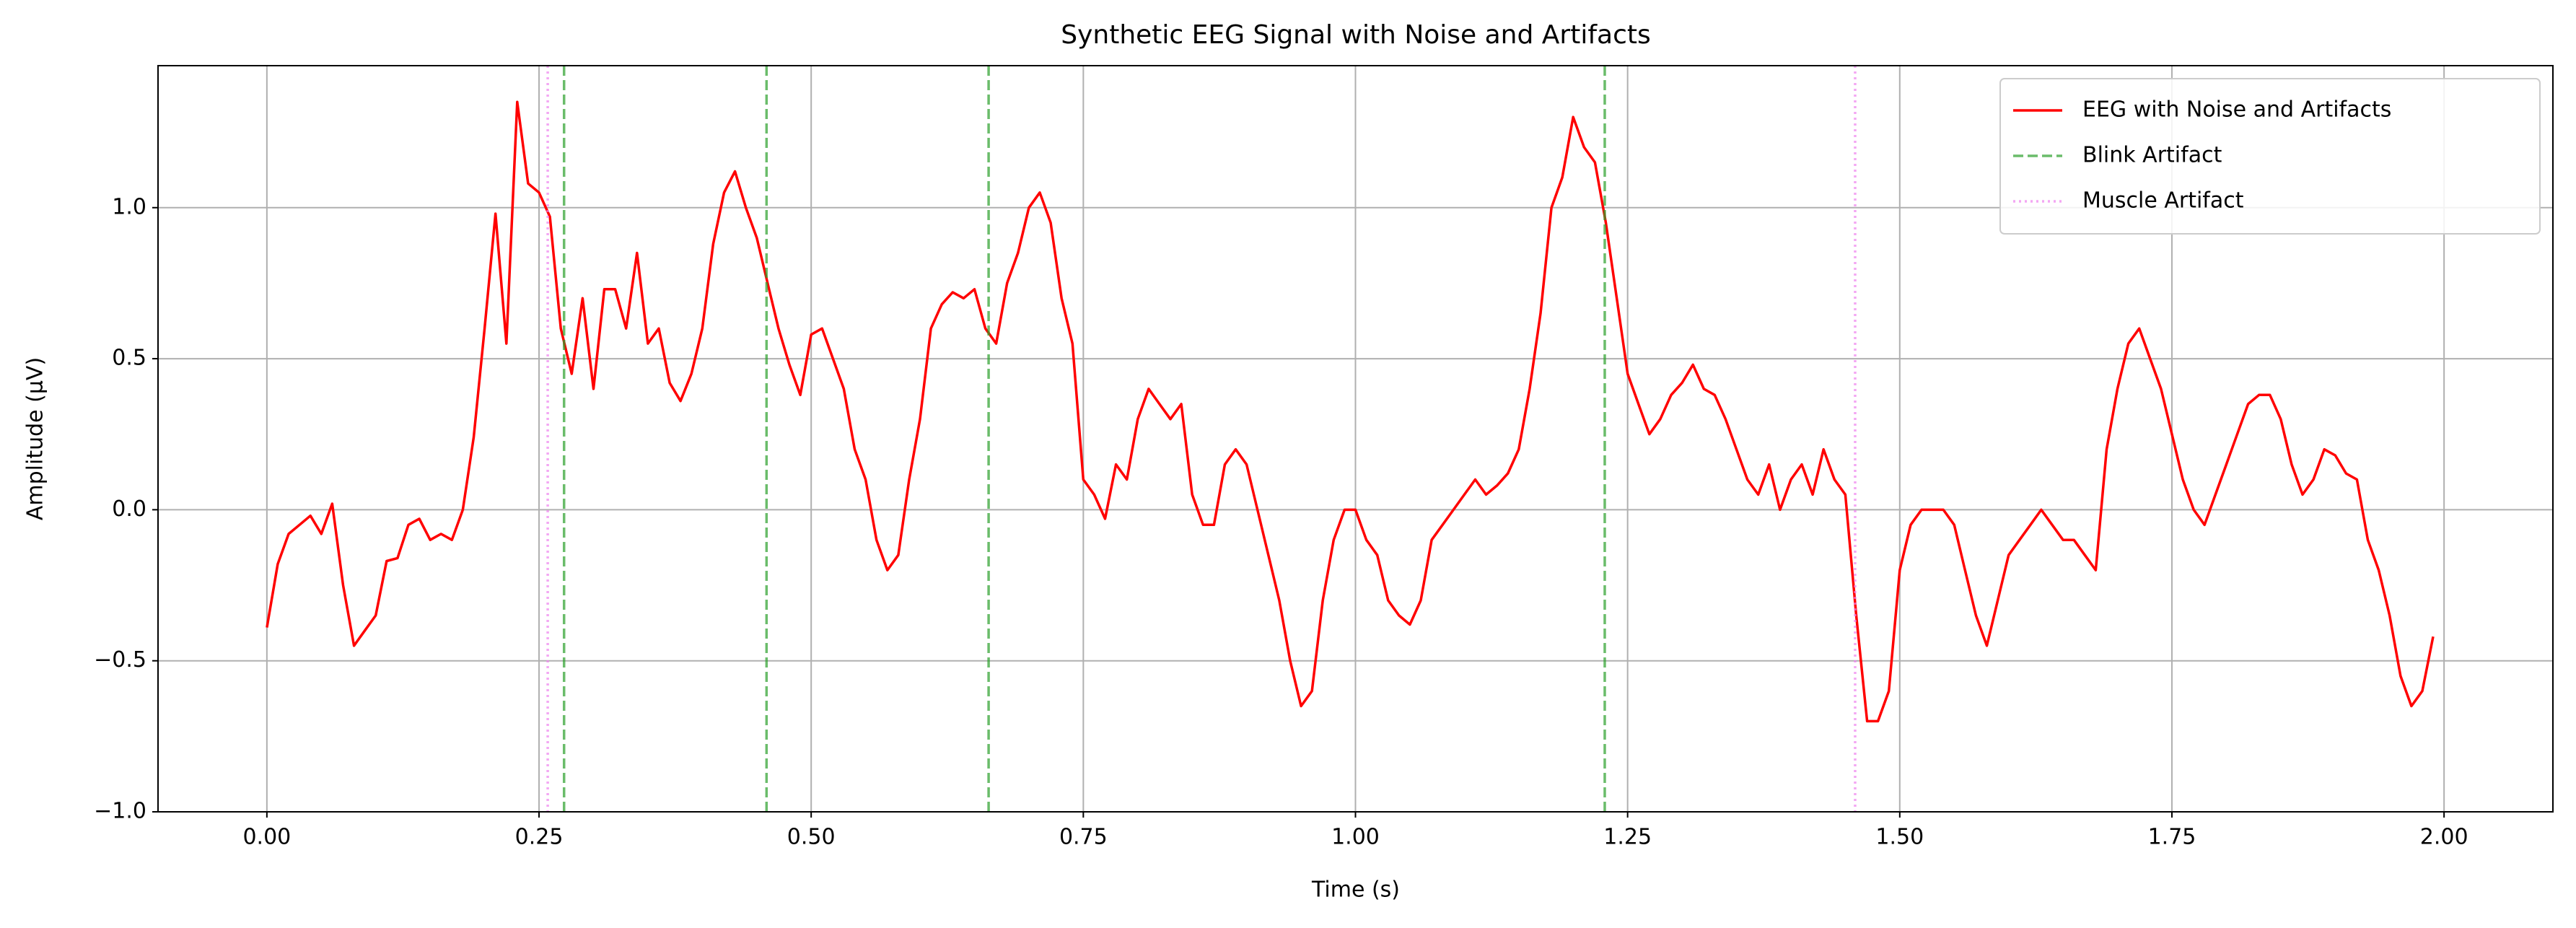 The width and height of the screenshot is (2576, 928). Describe the element at coordinates (2152, 155) in the screenshot. I see `legend-label: Blink Artifact` at that location.